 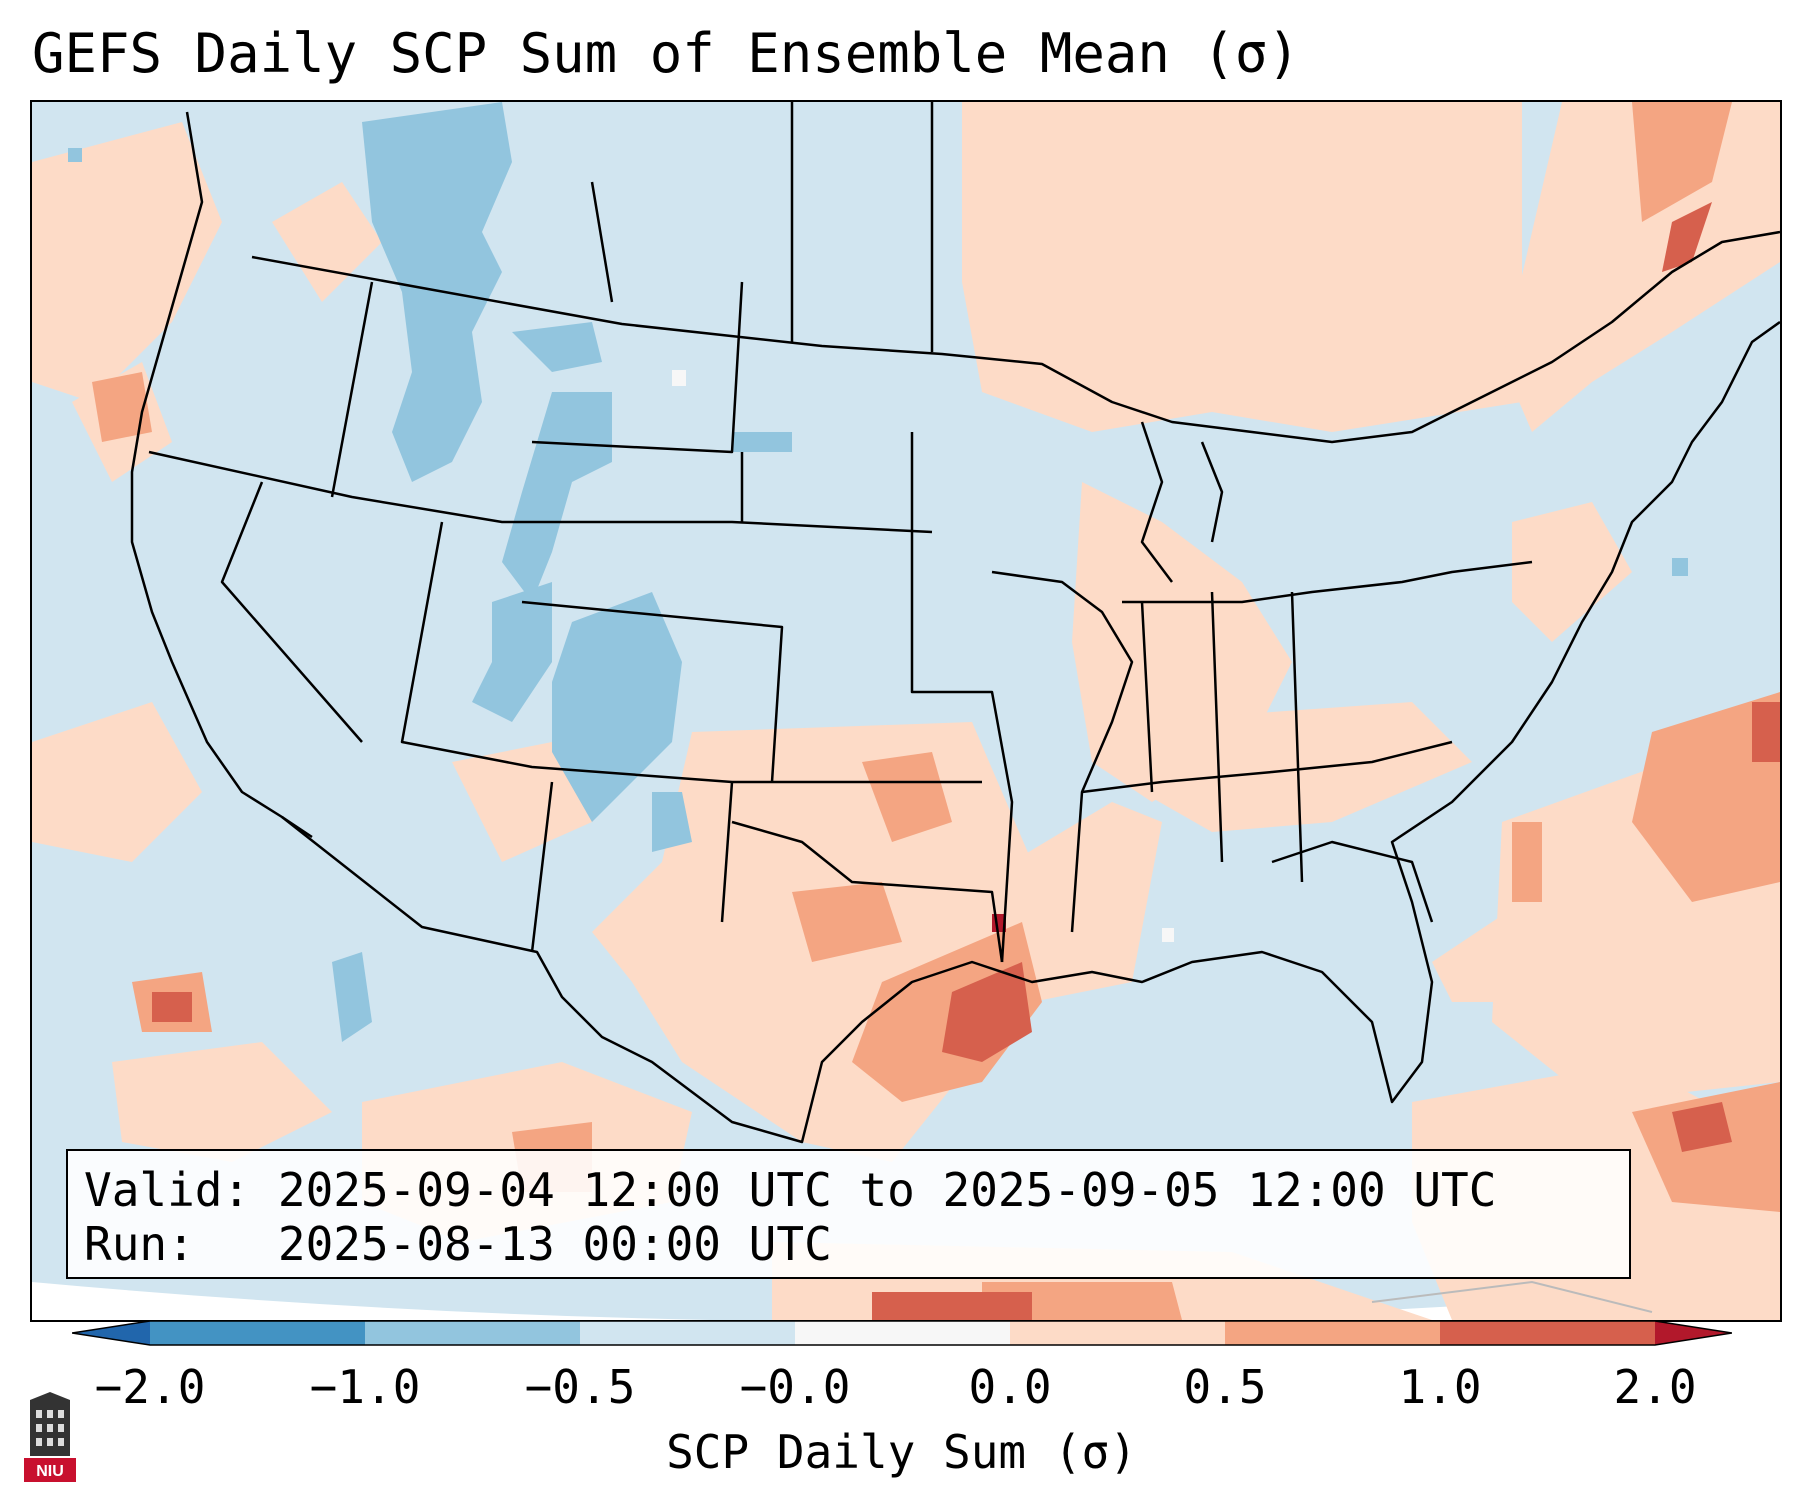 What do you see at coordinates (50, 1471) in the screenshot?
I see `logo-text: NIU` at bounding box center [50, 1471].